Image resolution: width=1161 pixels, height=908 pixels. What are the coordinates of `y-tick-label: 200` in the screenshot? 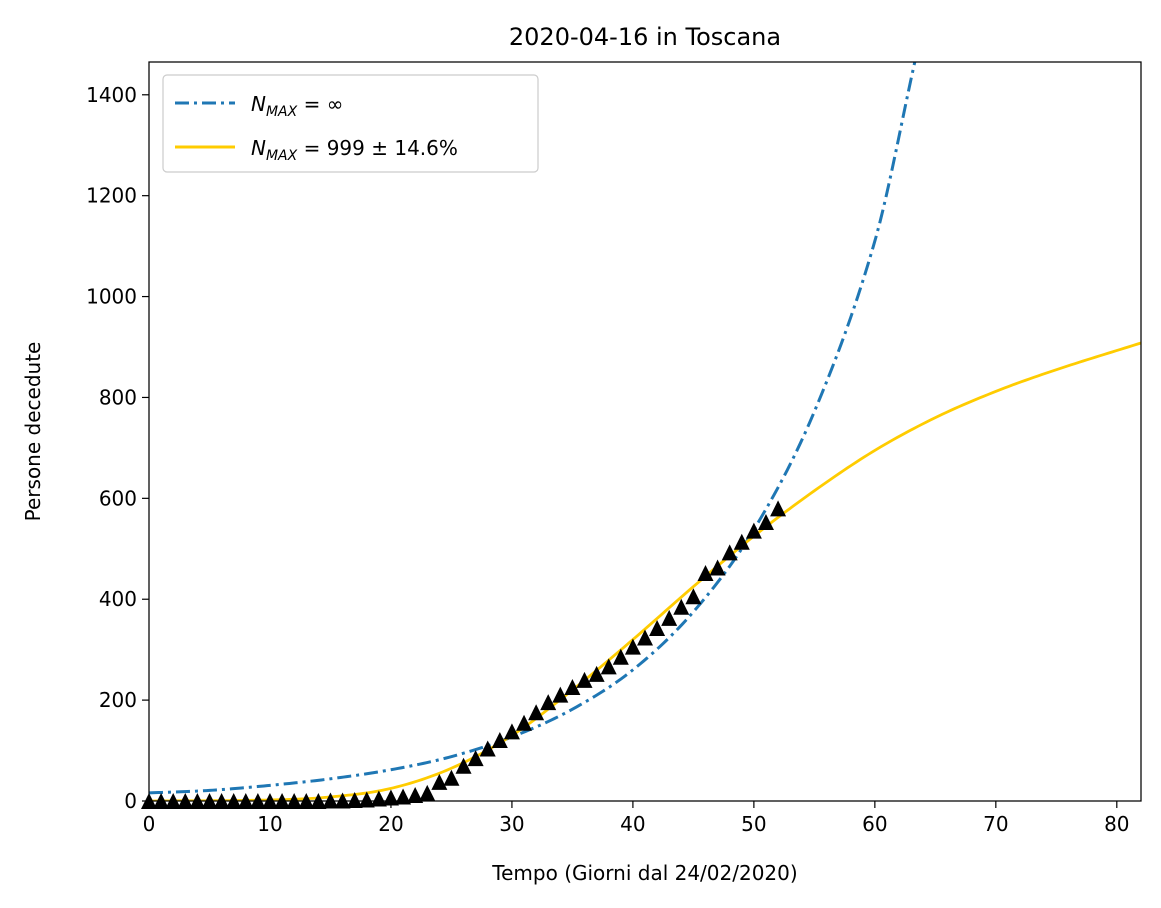 It's located at (118, 700).